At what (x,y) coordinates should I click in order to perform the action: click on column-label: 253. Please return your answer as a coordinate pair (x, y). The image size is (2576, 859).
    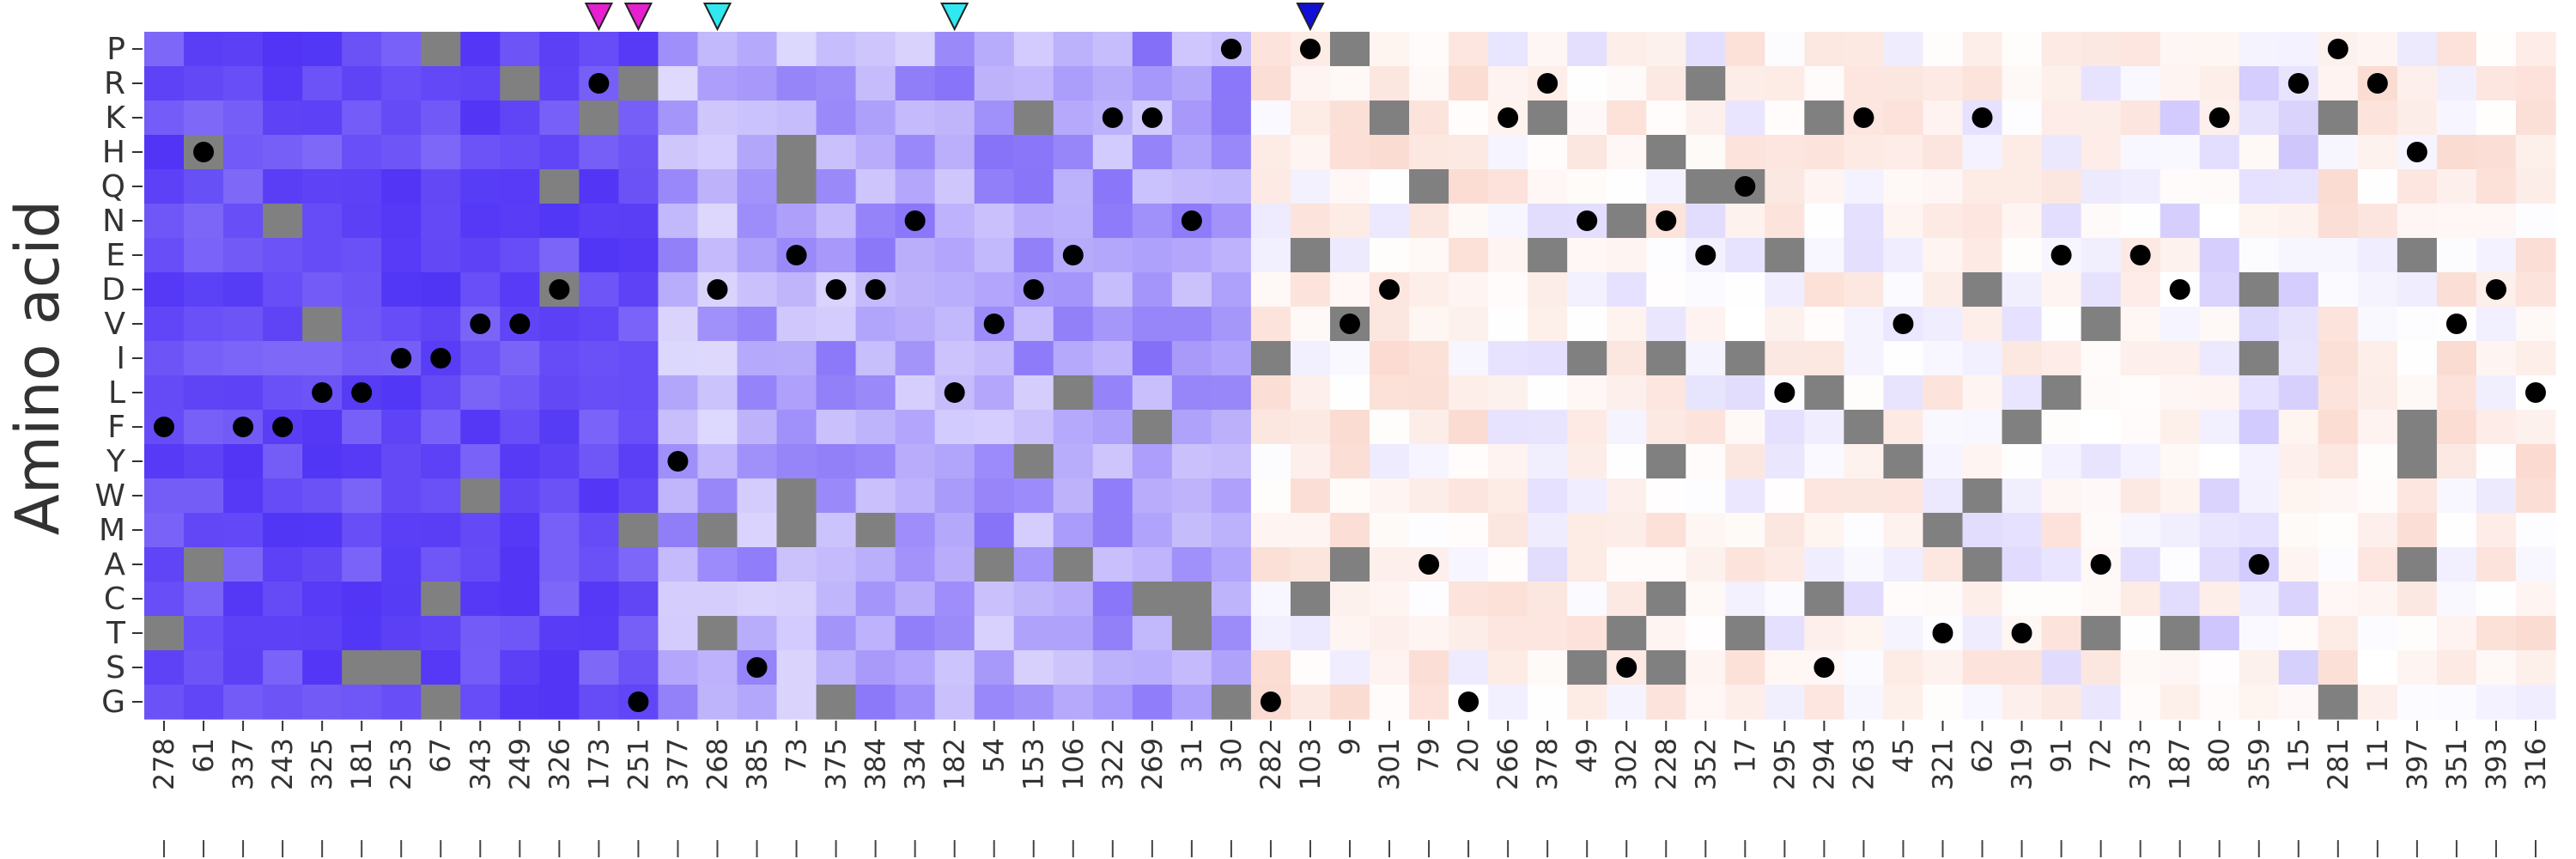
    Looking at the image, I should click on (401, 764).